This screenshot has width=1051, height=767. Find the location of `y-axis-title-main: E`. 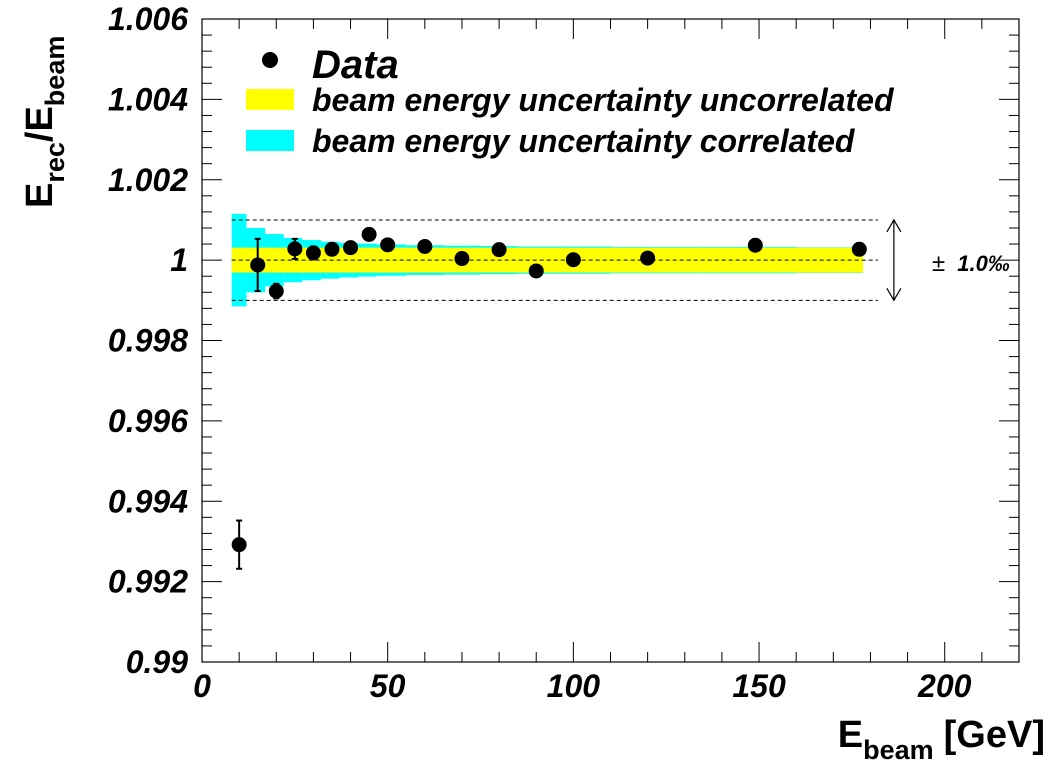

y-axis-title-main: E is located at coordinates (40, 195).